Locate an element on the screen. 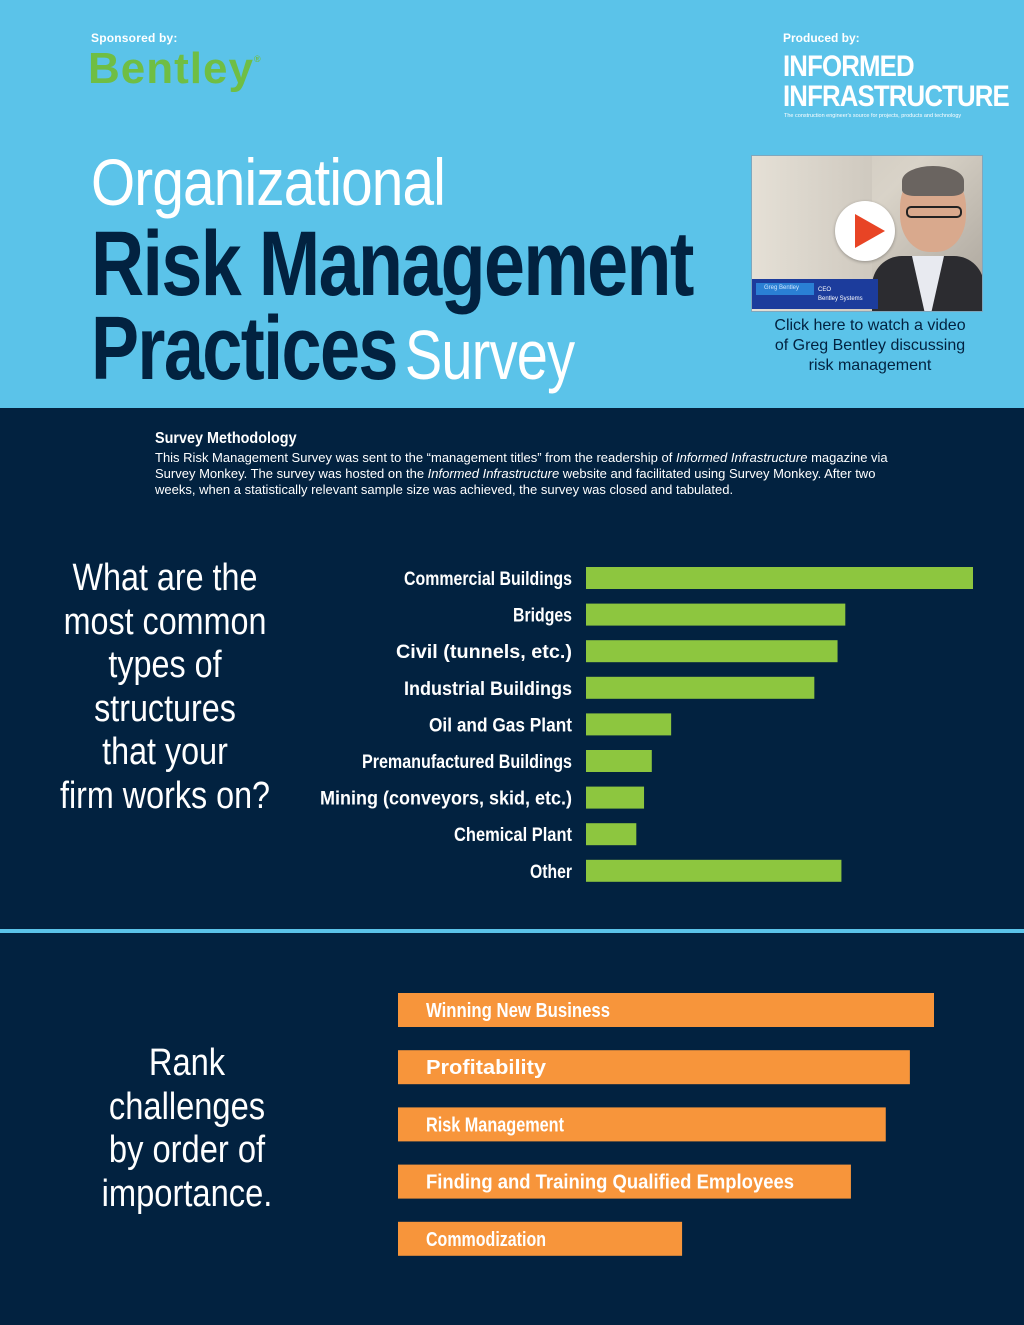  question-line: What are the is located at coordinates (165, 578).